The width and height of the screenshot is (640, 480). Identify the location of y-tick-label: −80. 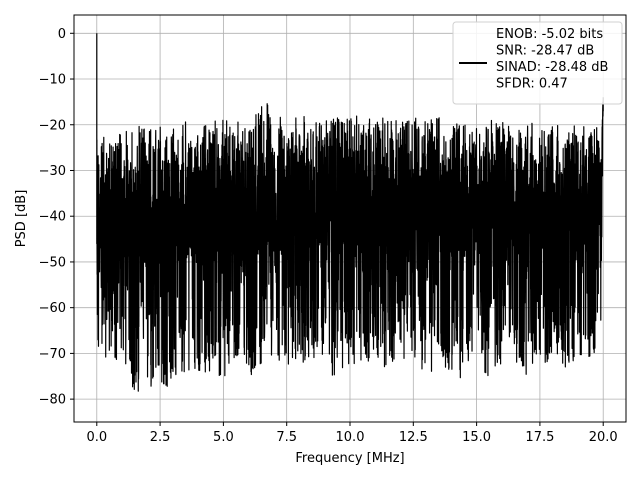
(52, 400).